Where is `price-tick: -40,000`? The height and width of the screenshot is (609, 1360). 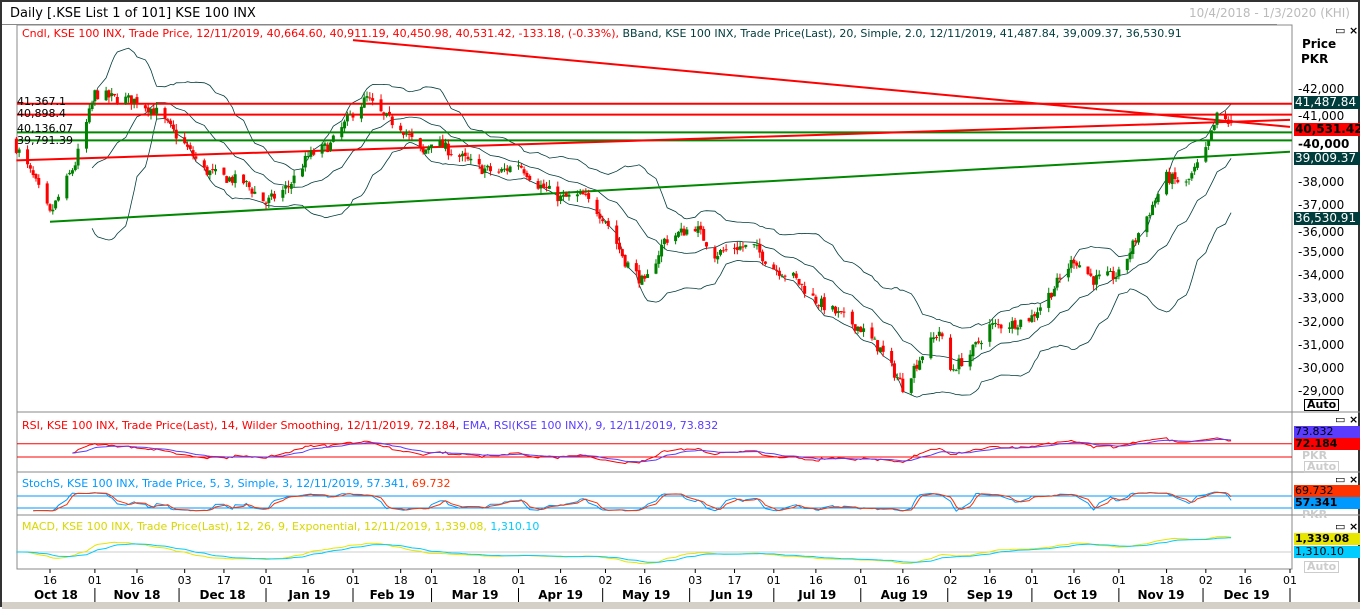 price-tick: -40,000 is located at coordinates (1324, 144).